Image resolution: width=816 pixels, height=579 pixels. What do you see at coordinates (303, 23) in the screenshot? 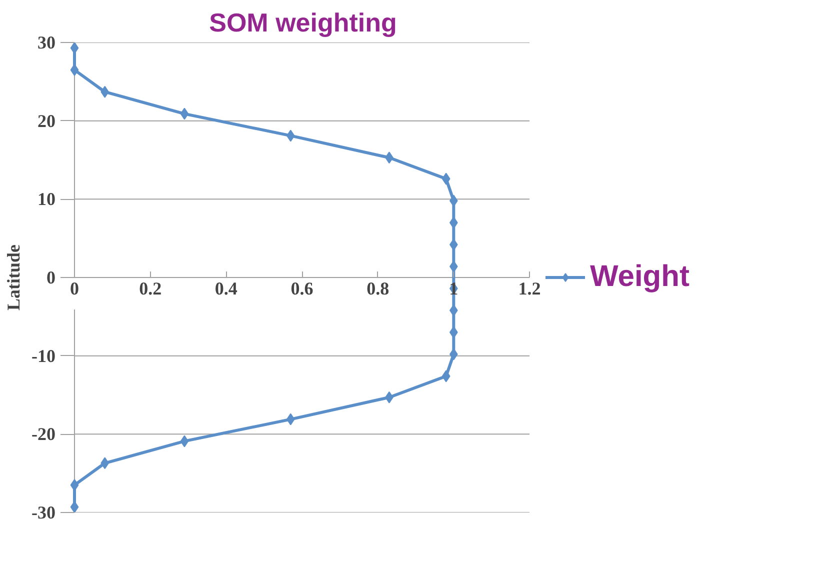
I see `chart-title: SOM weighting` at bounding box center [303, 23].